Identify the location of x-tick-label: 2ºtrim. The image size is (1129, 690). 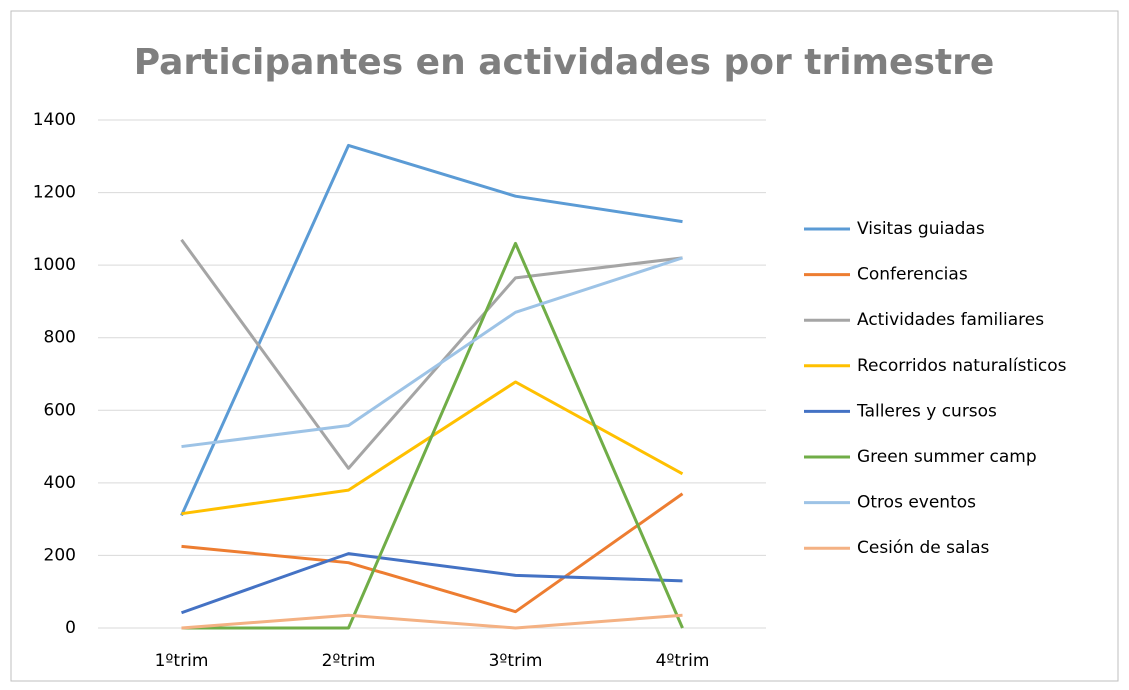
(349, 661).